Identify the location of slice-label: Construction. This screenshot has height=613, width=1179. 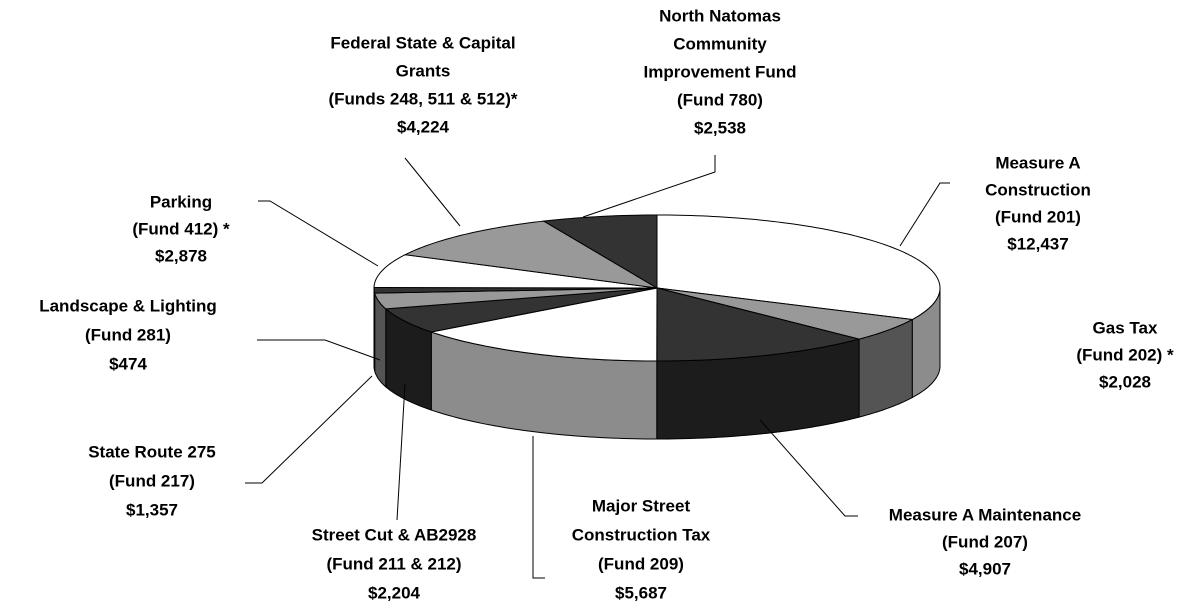
(1038, 189).